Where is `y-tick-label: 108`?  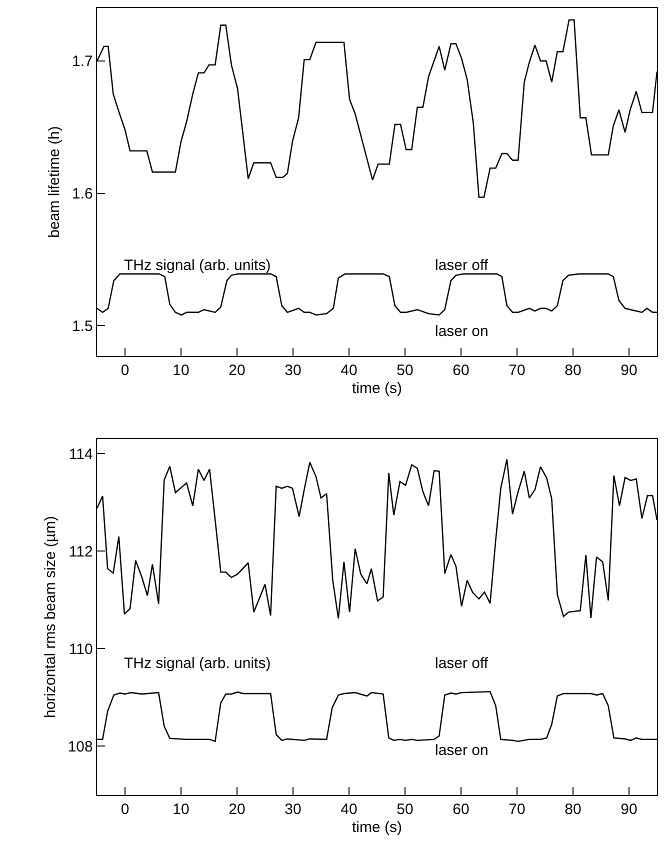 y-tick-label: 108 is located at coordinates (80, 747).